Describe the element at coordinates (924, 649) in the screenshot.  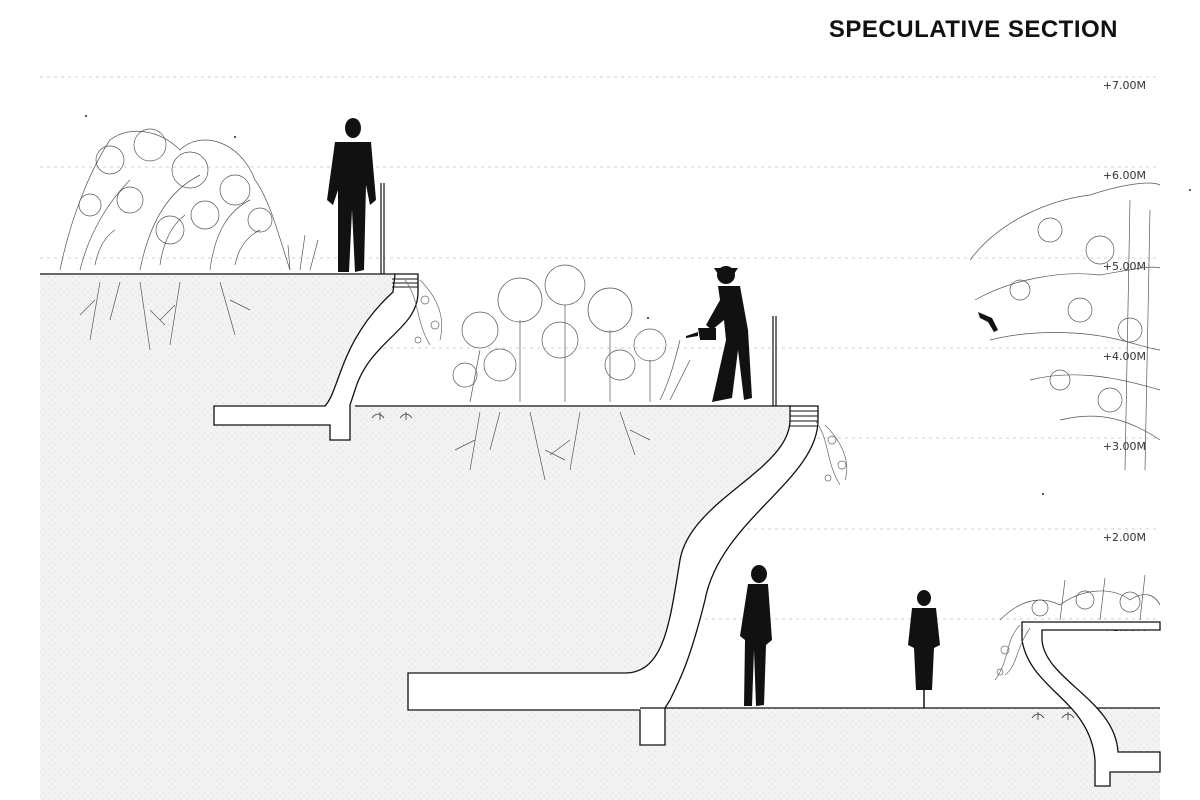
I see `person-cyclist` at that location.